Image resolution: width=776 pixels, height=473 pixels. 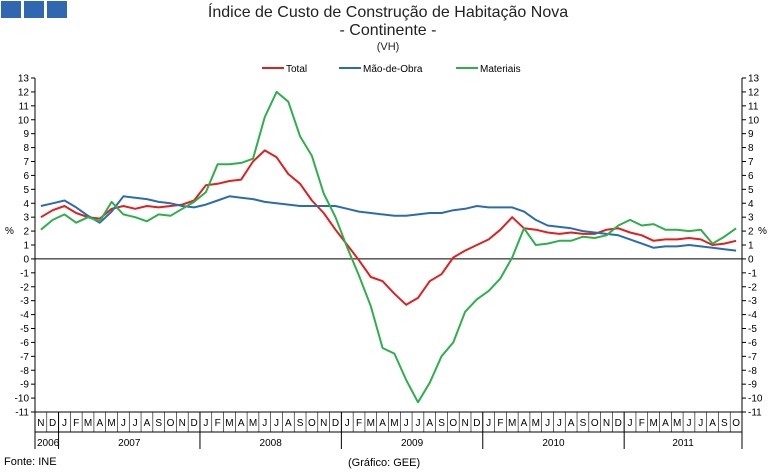 I want to click on y-tick-label-left: 13, so click(x=24, y=79).